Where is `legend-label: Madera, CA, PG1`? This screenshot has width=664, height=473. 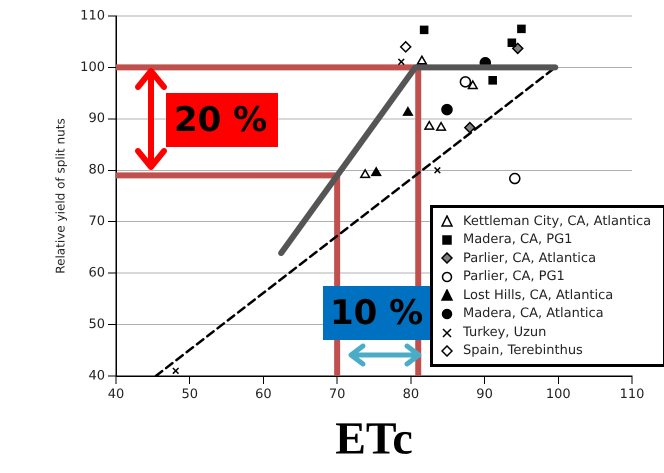 legend-label: Madera, CA, PG1 is located at coordinates (517, 240).